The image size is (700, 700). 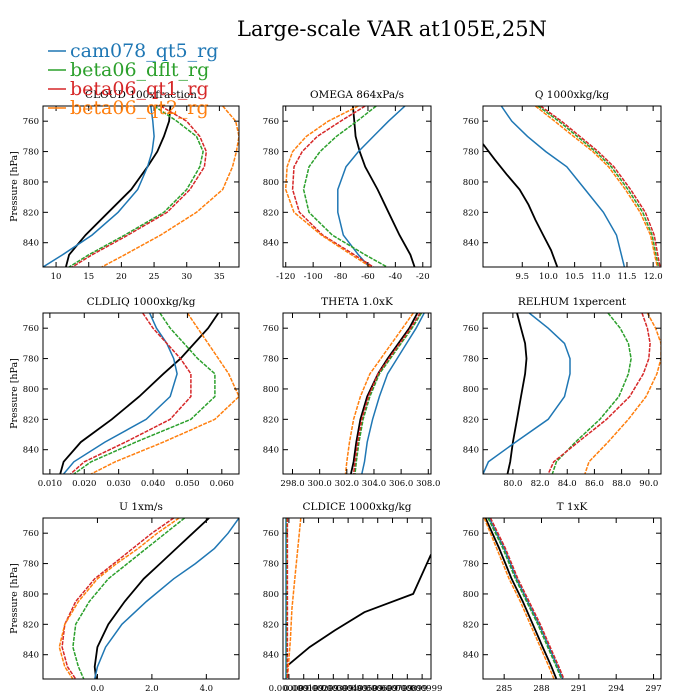 What do you see at coordinates (368, 277) in the screenshot?
I see `x-tick-label: -60` at bounding box center [368, 277].